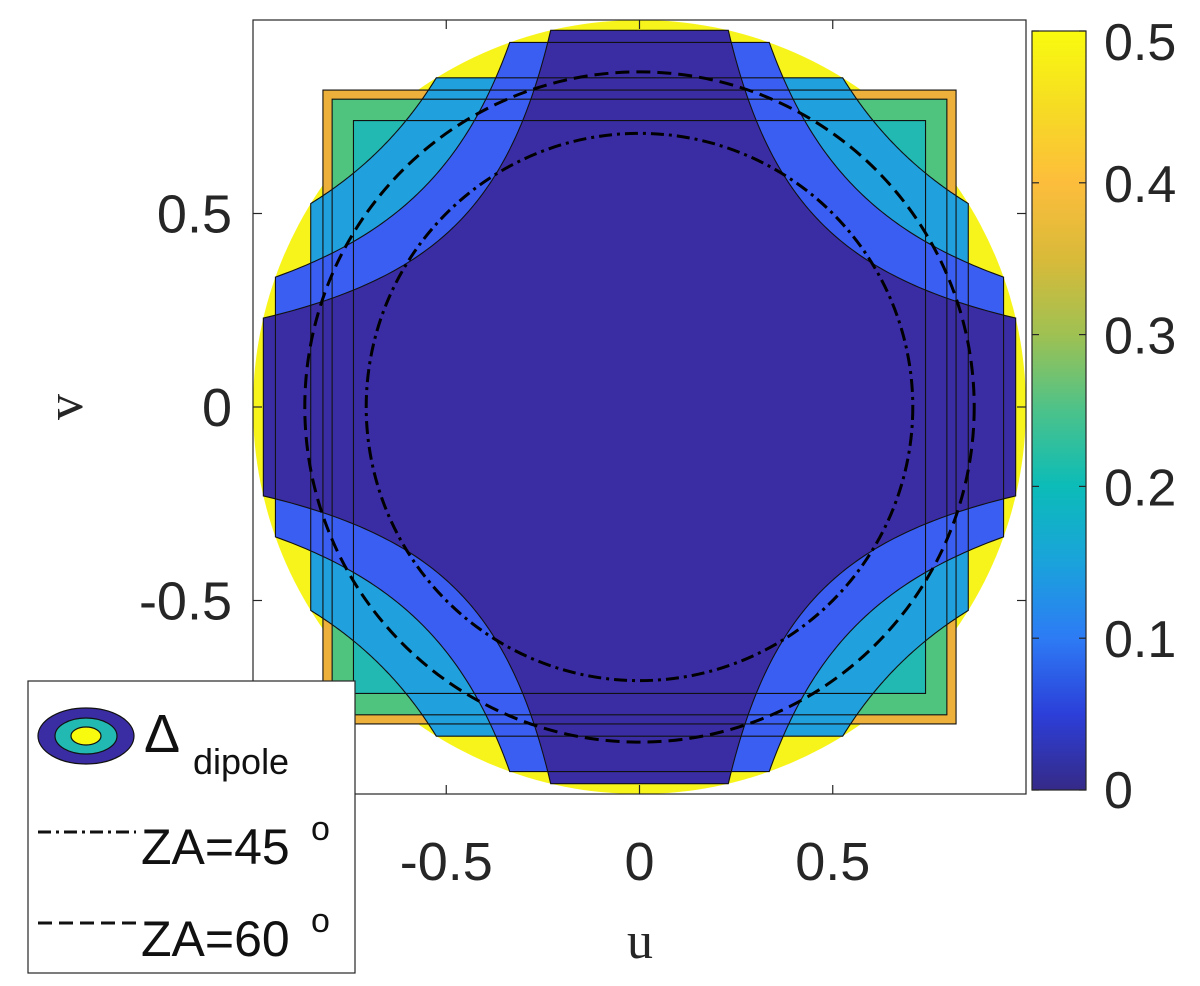  I want to click on x-tick-label: -0.5, so click(446, 862).